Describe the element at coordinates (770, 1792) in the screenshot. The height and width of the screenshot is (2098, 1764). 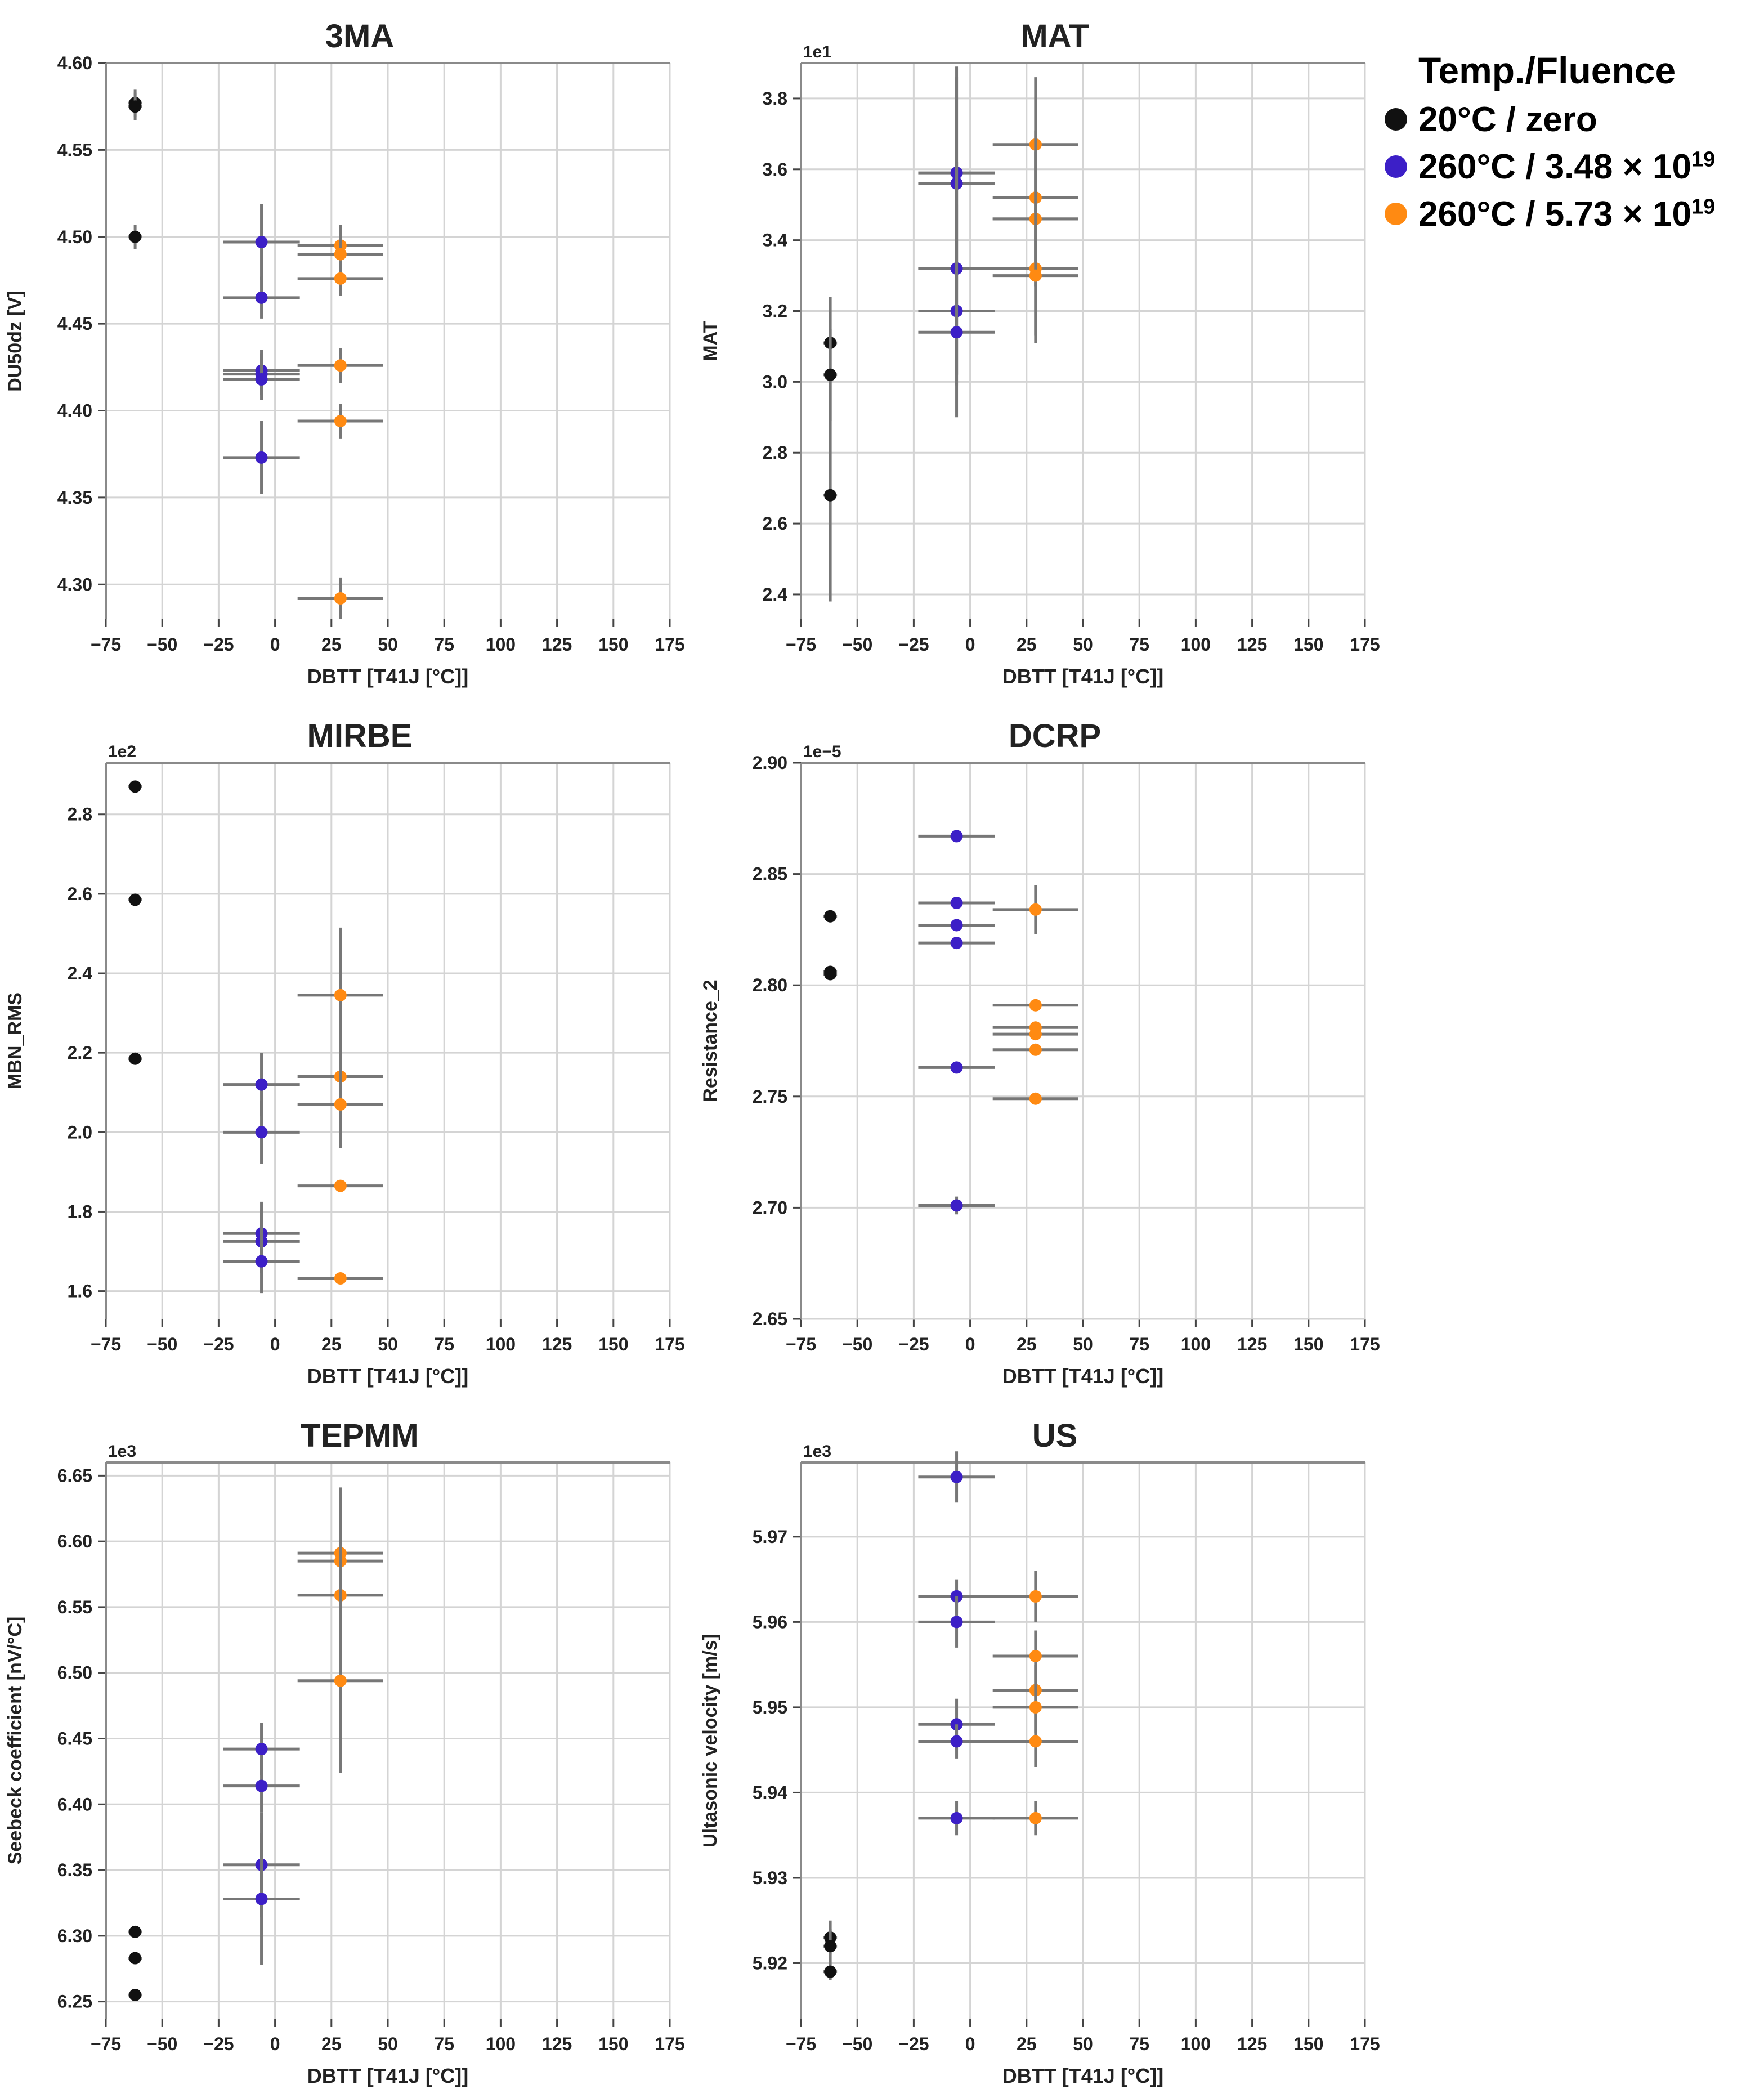
I see `y-tick-label: 5.94` at that location.